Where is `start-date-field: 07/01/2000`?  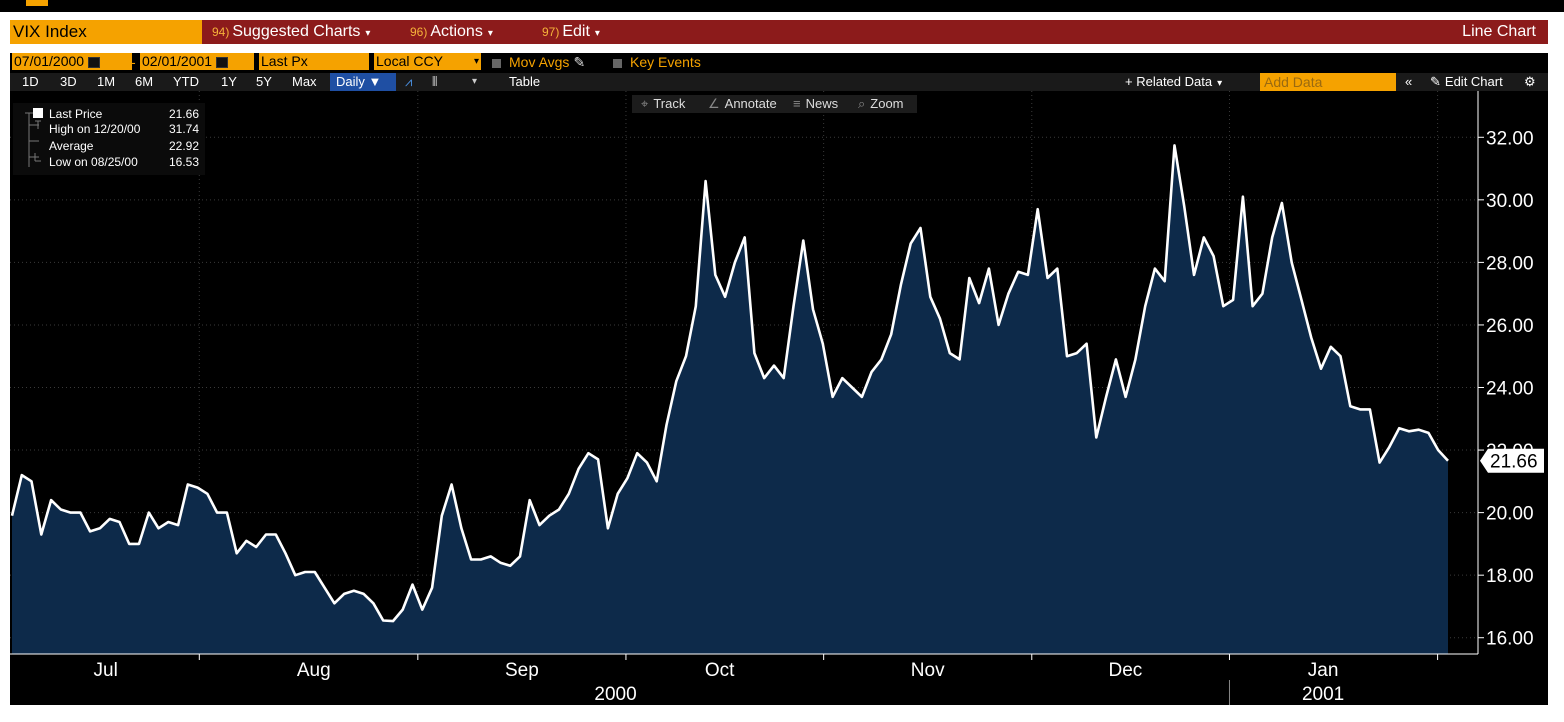
start-date-field: 07/01/2000 is located at coordinates (72, 61).